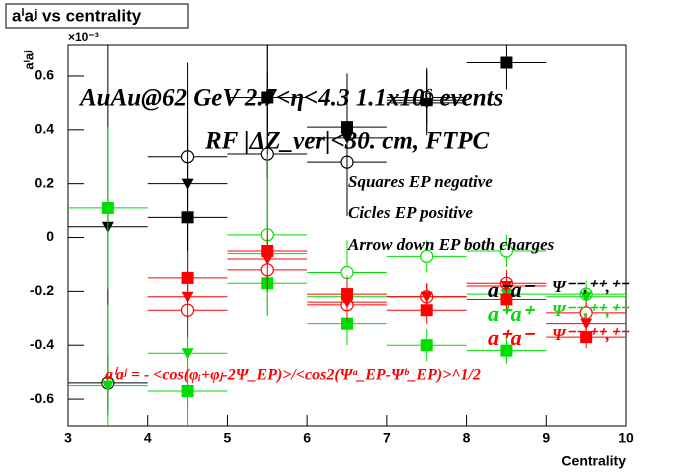 The width and height of the screenshot is (696, 474). I want to click on title-box, so click(97, 16).